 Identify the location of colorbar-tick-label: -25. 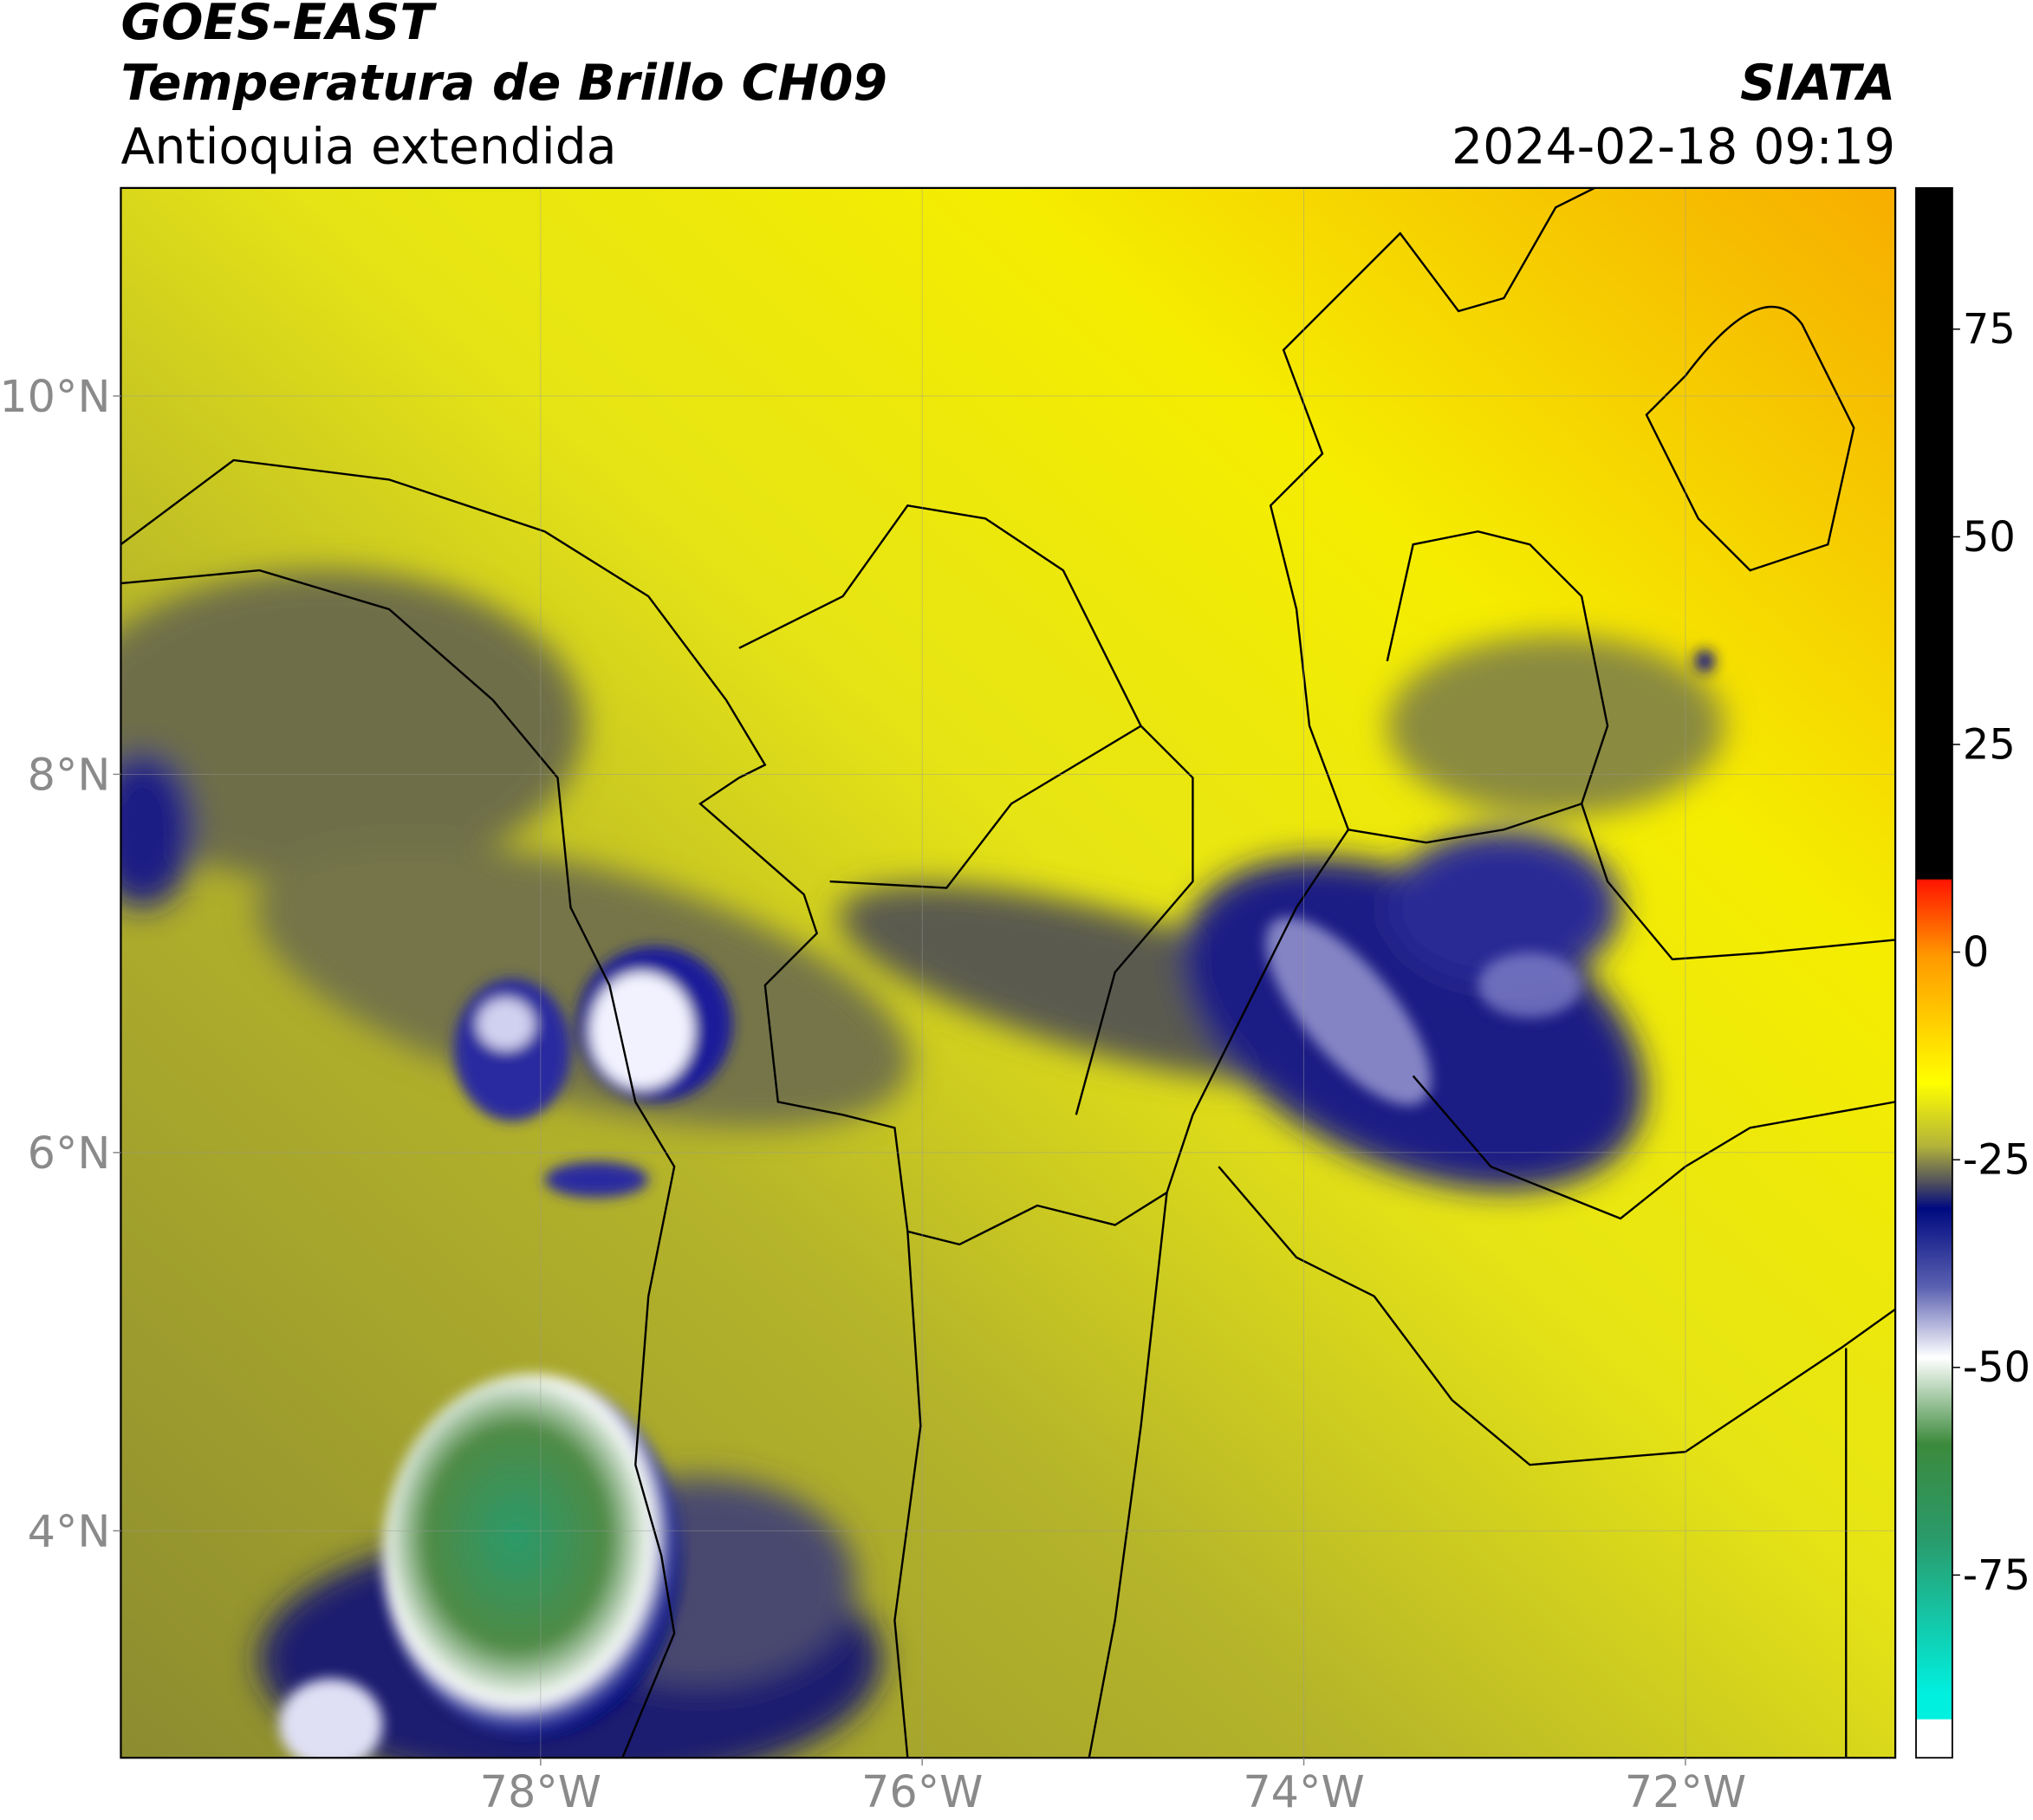
(1997, 1161).